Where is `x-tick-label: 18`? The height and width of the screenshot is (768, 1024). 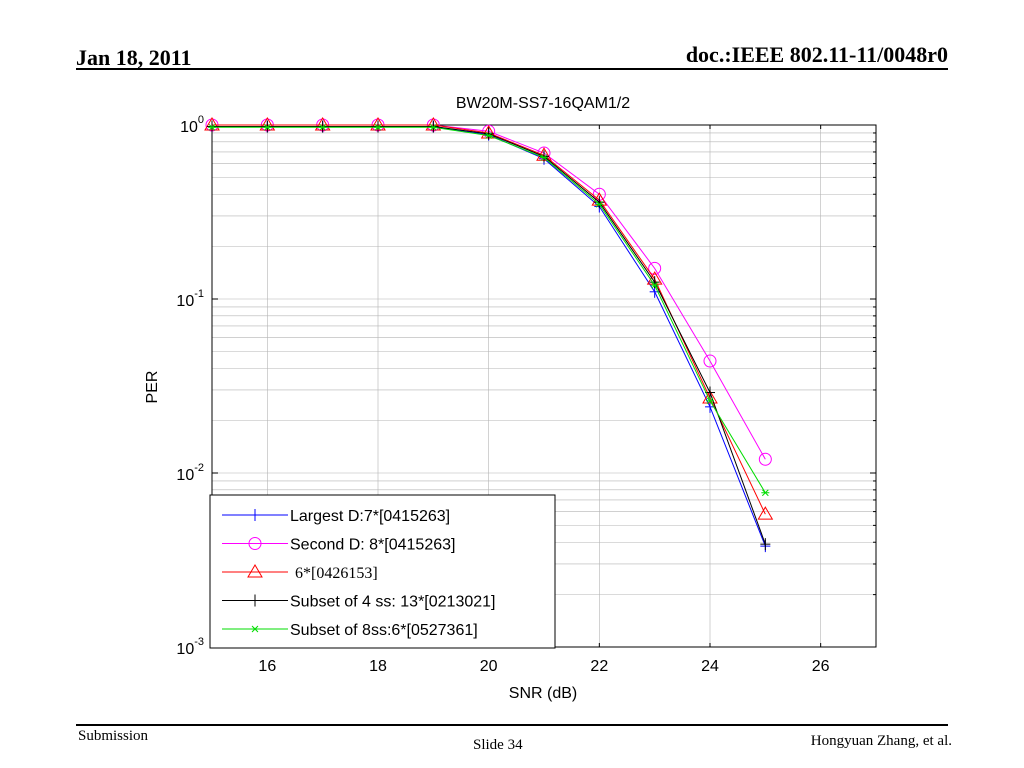 x-tick-label: 18 is located at coordinates (378, 666).